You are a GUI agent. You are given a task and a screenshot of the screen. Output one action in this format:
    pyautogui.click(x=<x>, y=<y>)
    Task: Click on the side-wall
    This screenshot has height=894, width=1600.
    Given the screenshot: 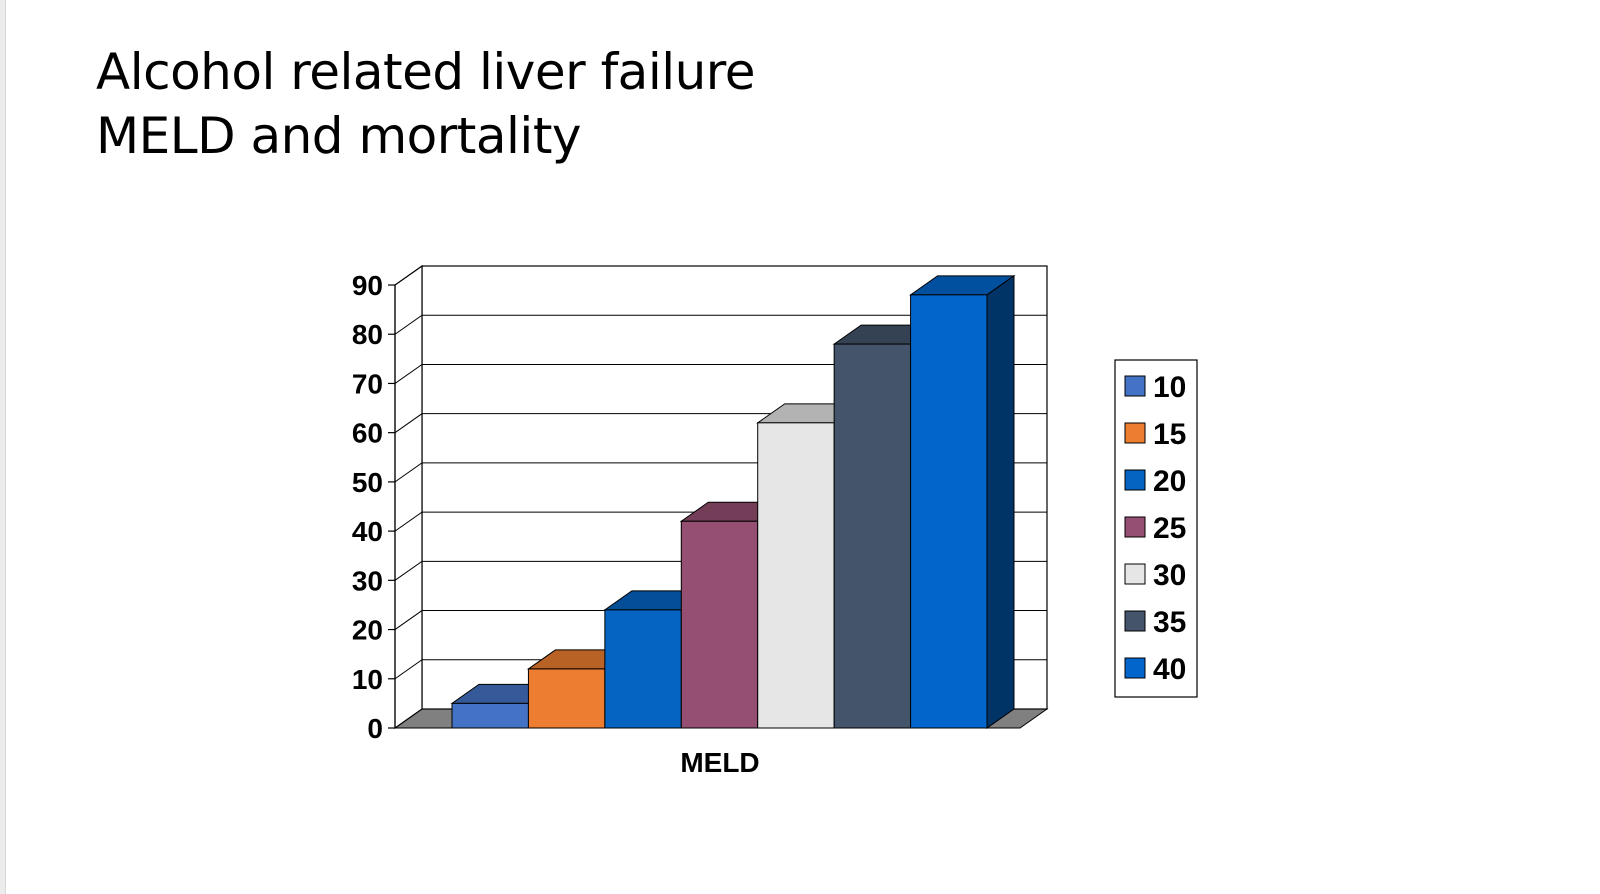 What is the action you would take?
    pyautogui.click(x=408, y=497)
    